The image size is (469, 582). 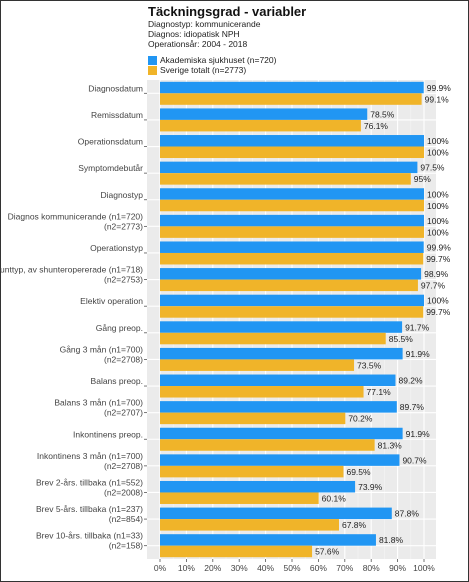 I want to click on category-label: Diagnos kommunicerande (n1=720) (n2=2773), so click(x=76, y=221).